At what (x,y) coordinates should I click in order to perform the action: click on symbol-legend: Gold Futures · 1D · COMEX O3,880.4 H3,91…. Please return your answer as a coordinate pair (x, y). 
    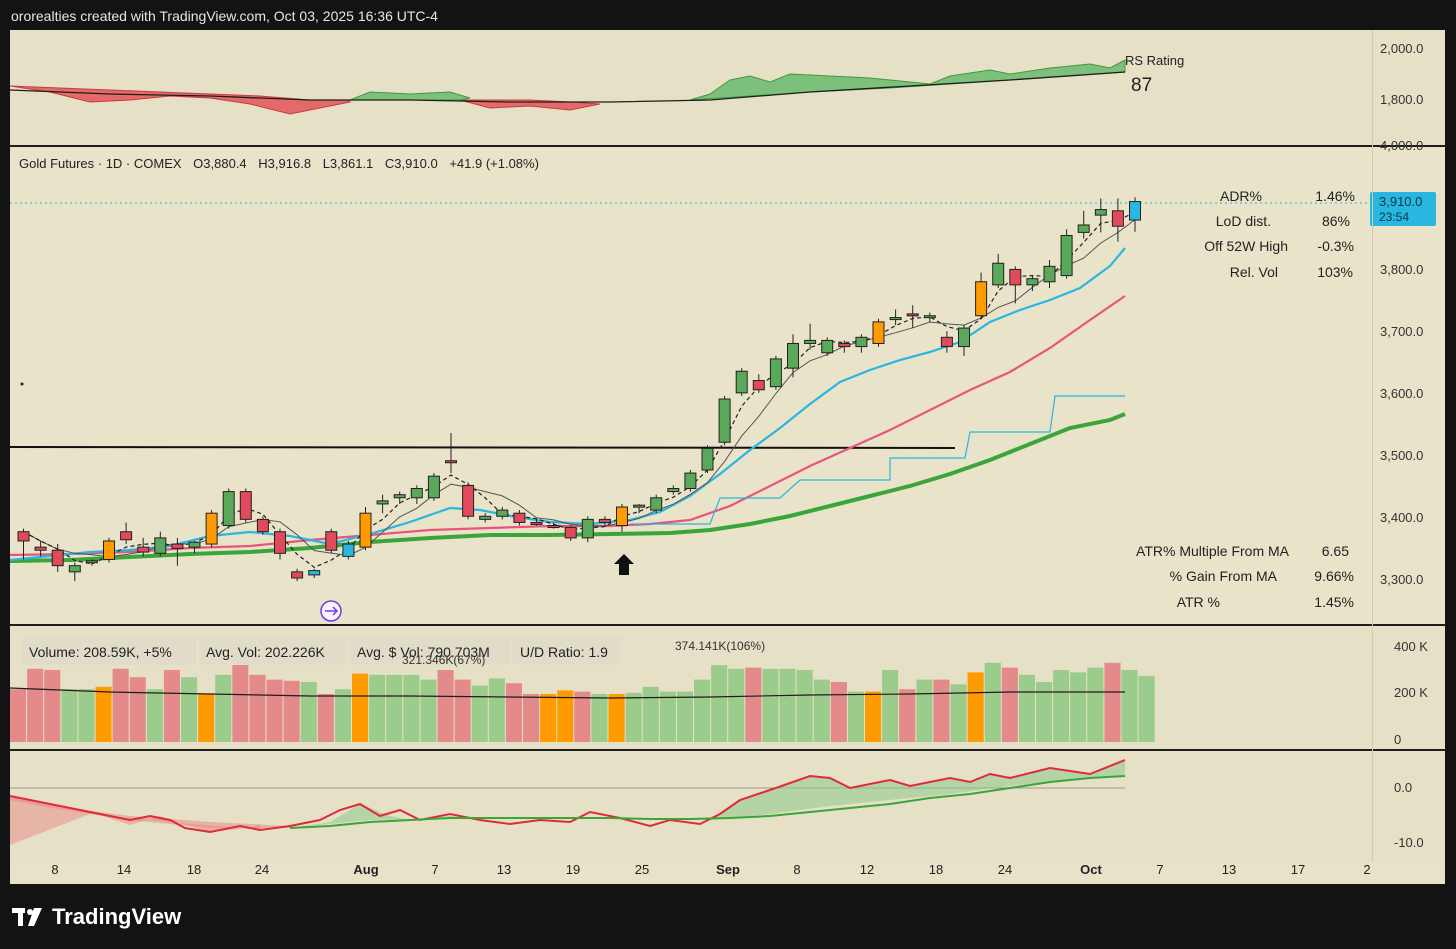
    Looking at the image, I should click on (279, 163).